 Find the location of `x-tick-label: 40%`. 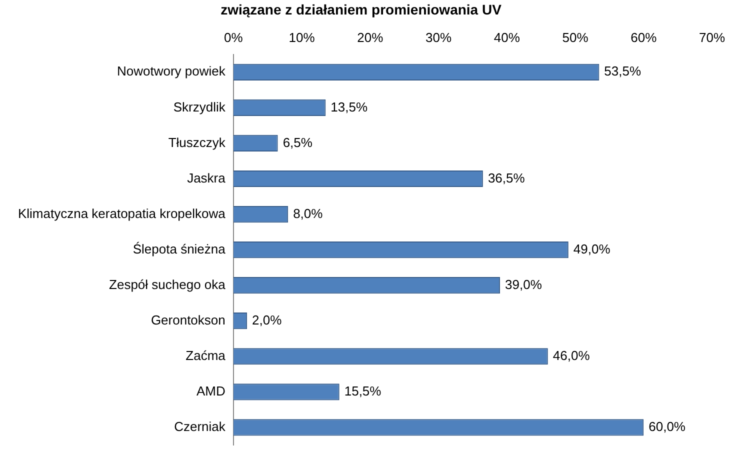

x-tick-label: 40% is located at coordinates (507, 38).